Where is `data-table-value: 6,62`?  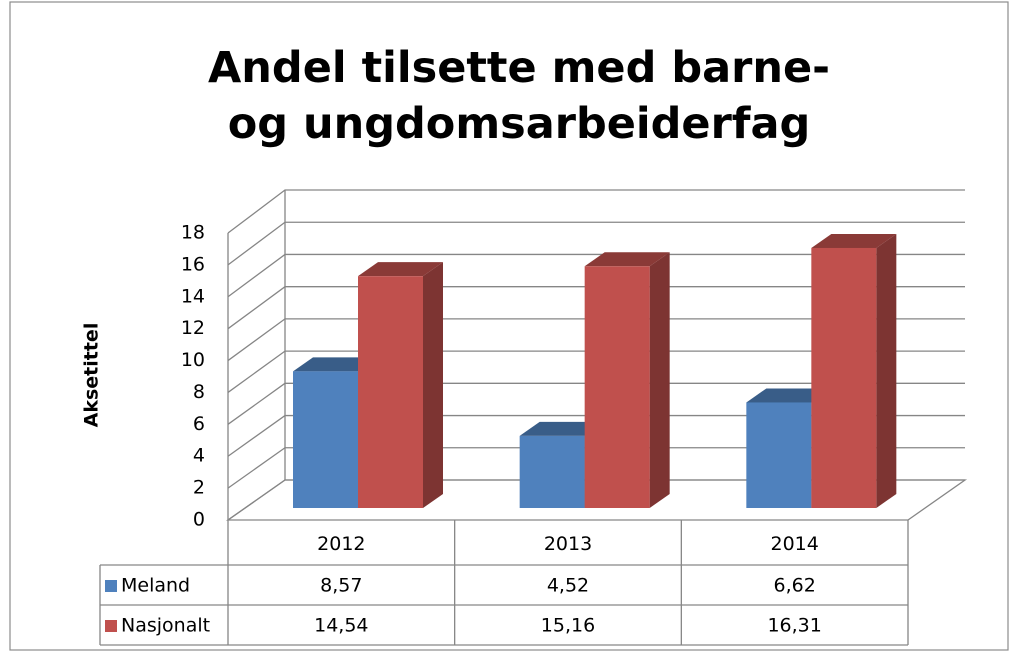
data-table-value: 6,62 is located at coordinates (795, 586).